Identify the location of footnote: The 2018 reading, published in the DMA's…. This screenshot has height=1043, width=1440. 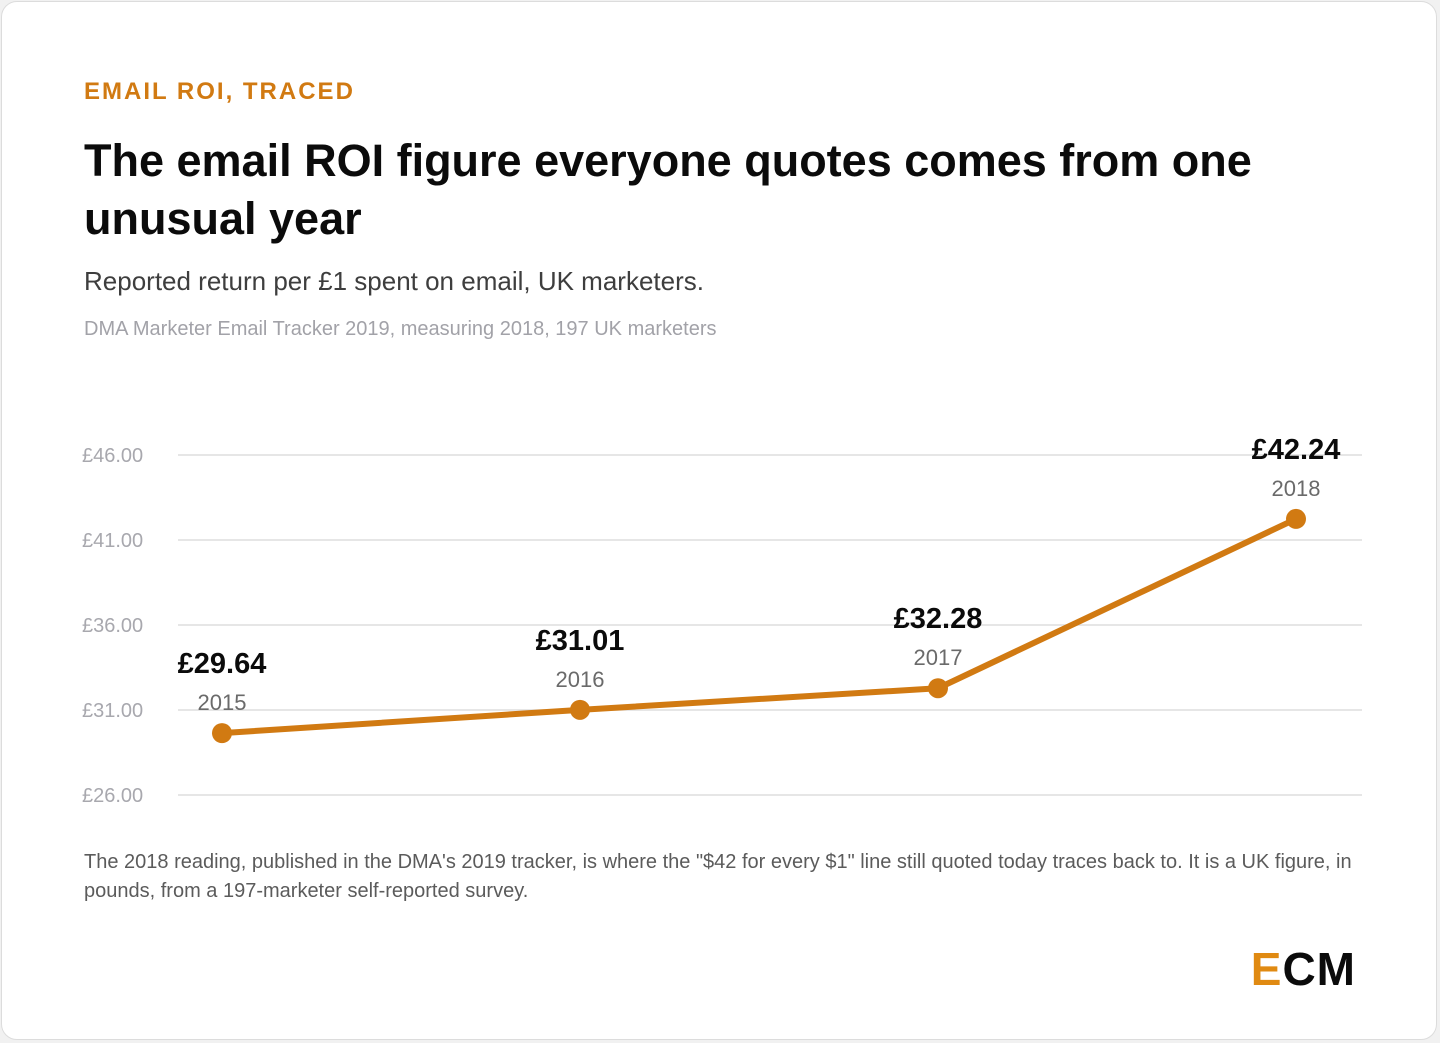
(718, 876).